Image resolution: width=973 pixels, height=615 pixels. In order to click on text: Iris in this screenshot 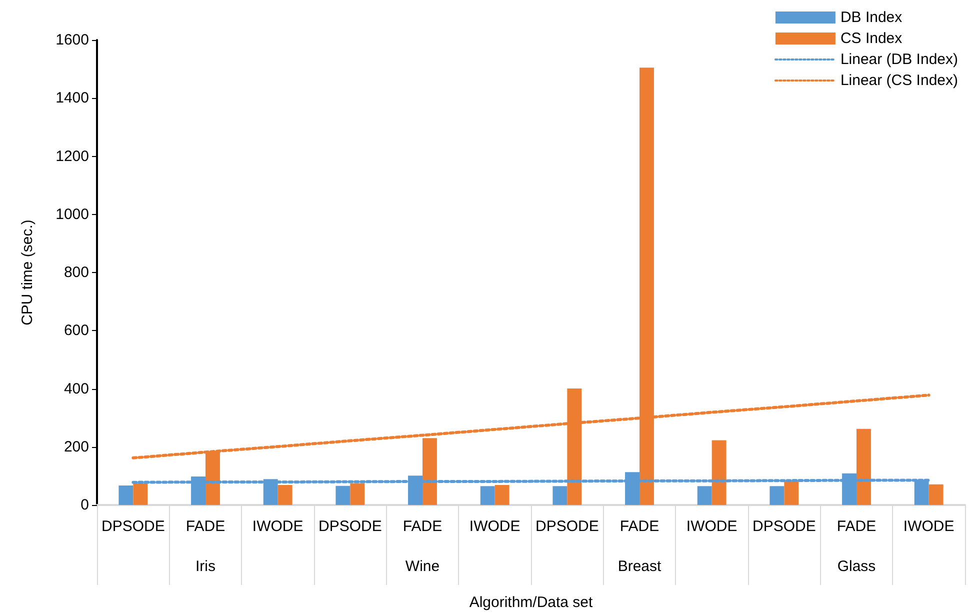, I will do `click(206, 566)`.